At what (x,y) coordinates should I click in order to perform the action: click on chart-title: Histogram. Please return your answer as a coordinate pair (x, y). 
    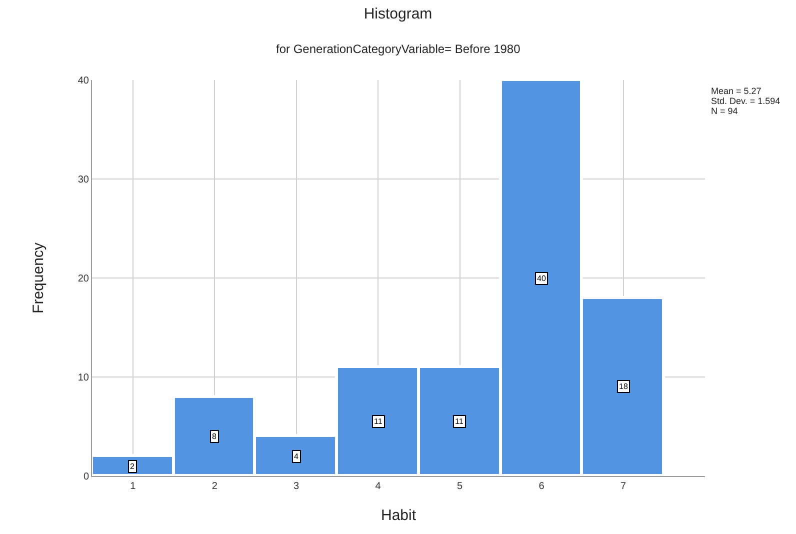
    Looking at the image, I should click on (398, 14).